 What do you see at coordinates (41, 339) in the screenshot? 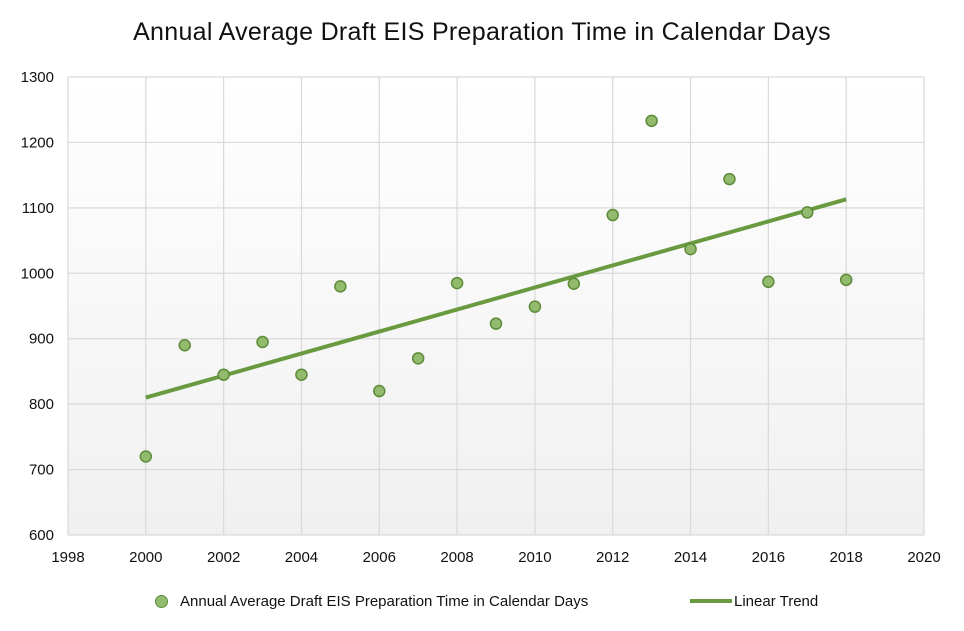
I see `y-tick-label: 900` at bounding box center [41, 339].